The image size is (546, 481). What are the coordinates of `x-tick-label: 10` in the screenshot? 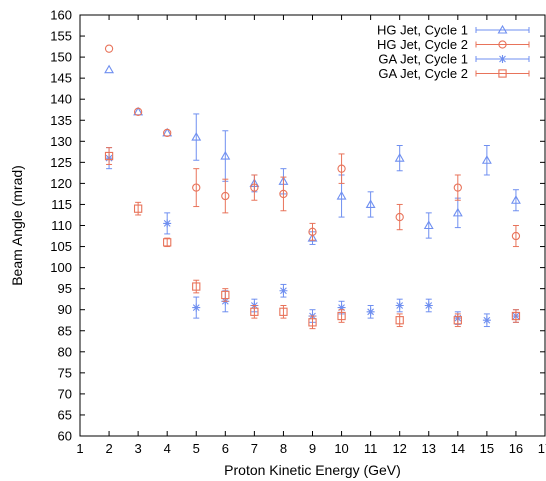 It's located at (341, 448).